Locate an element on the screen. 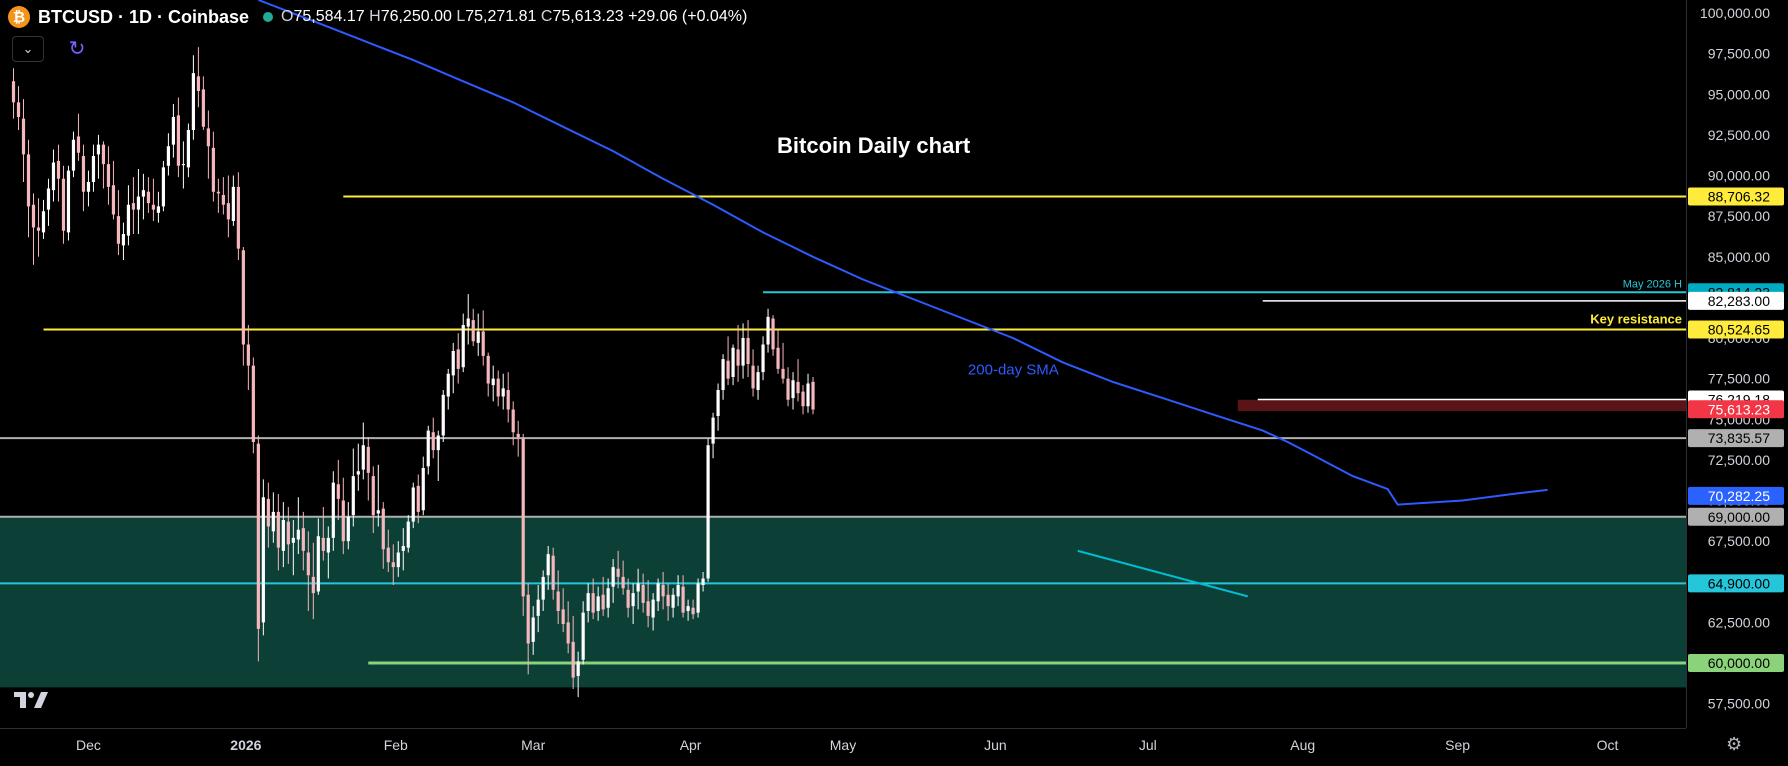 This screenshot has height=766, width=1788. symbol-label: BTCUSD · 1D · Coinbase is located at coordinates (144, 16).